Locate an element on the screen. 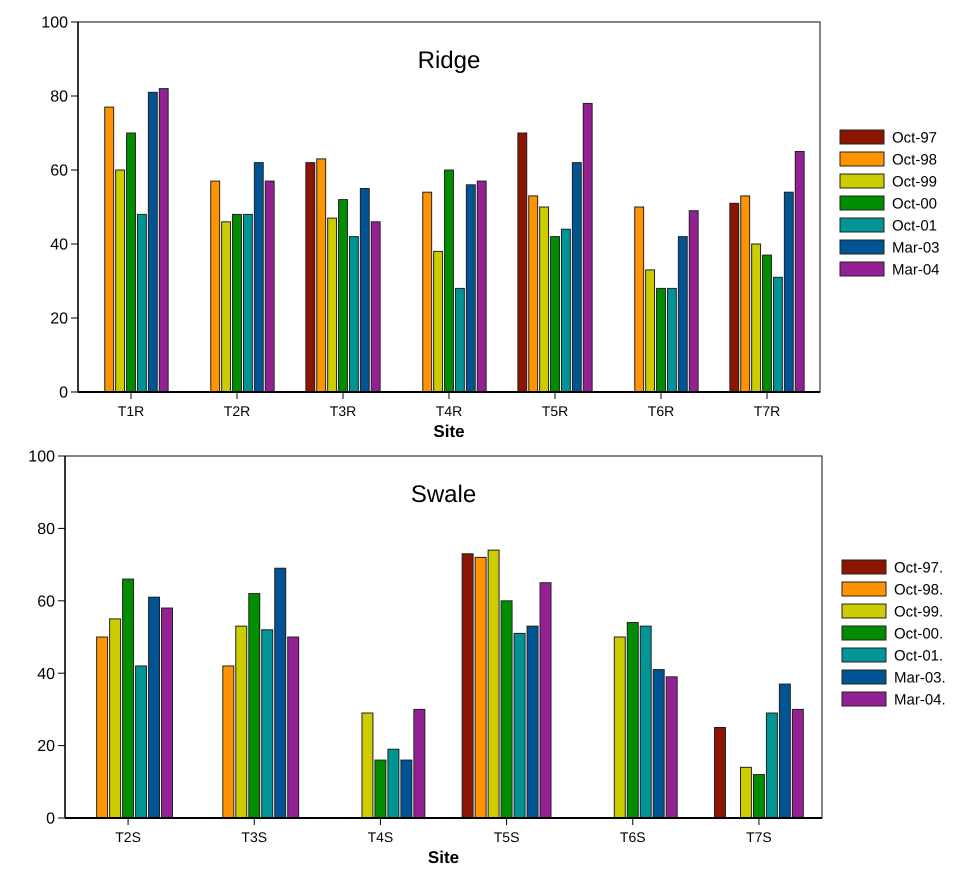 Image resolution: width=962 pixels, height=880 pixels. x-tick-label: T4R is located at coordinates (449, 411).